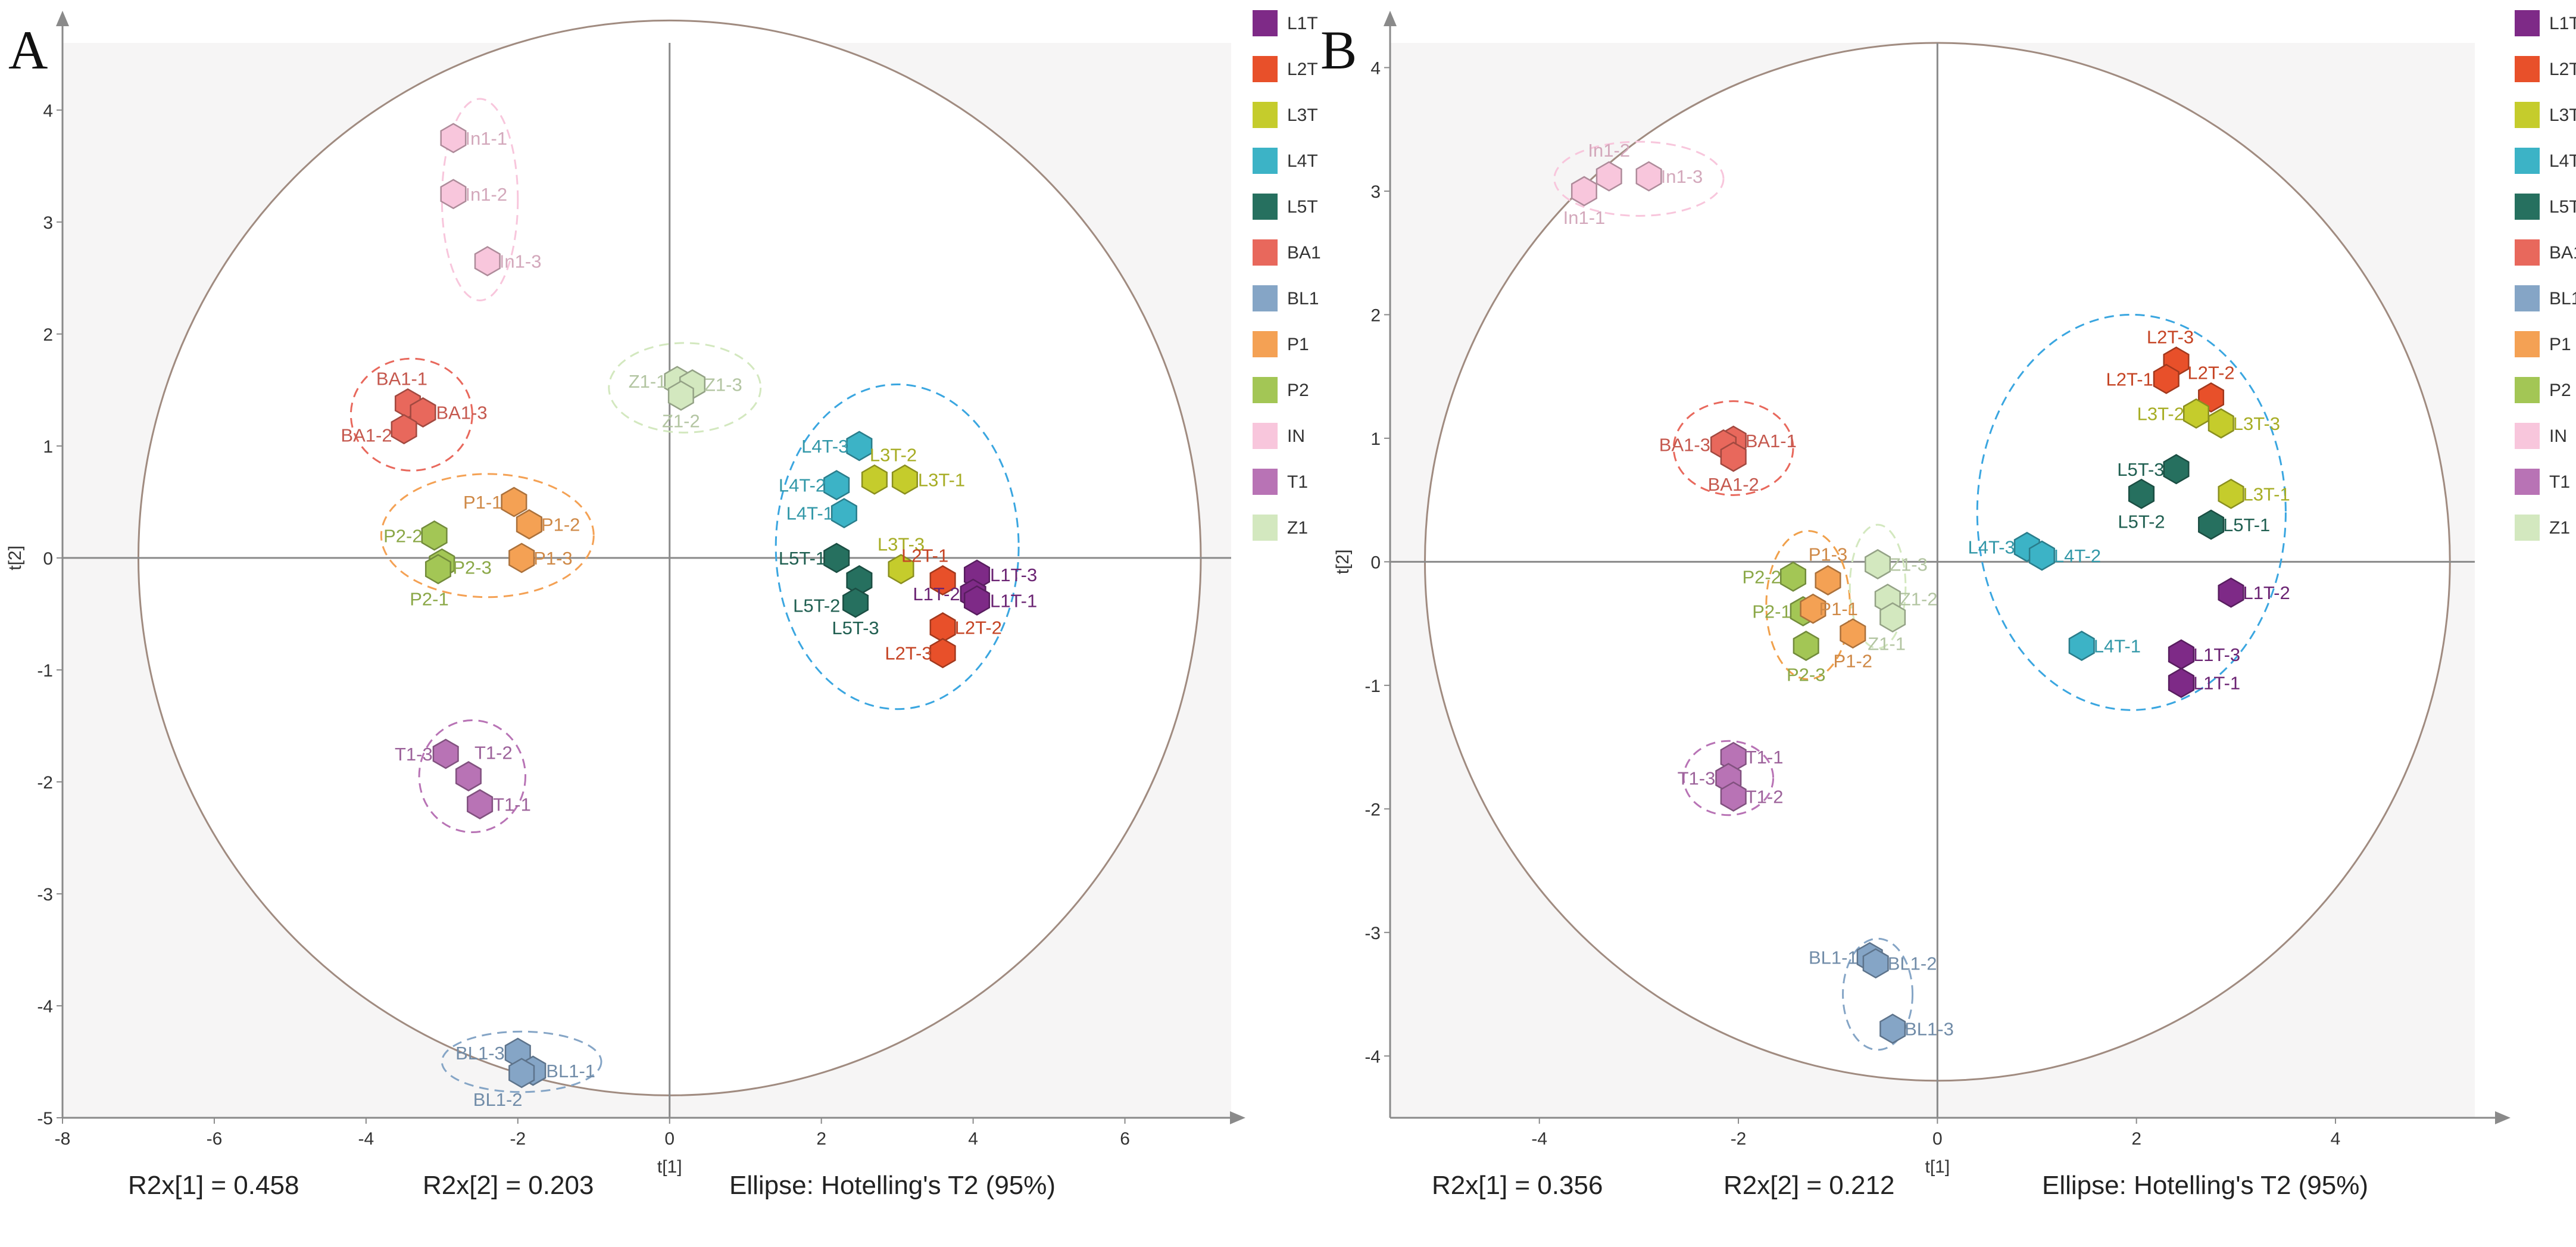 This screenshot has width=2576, height=1247. What do you see at coordinates (1808, 1185) in the screenshot?
I see `footer-r2x2: R2x[2] = 0.212` at bounding box center [1808, 1185].